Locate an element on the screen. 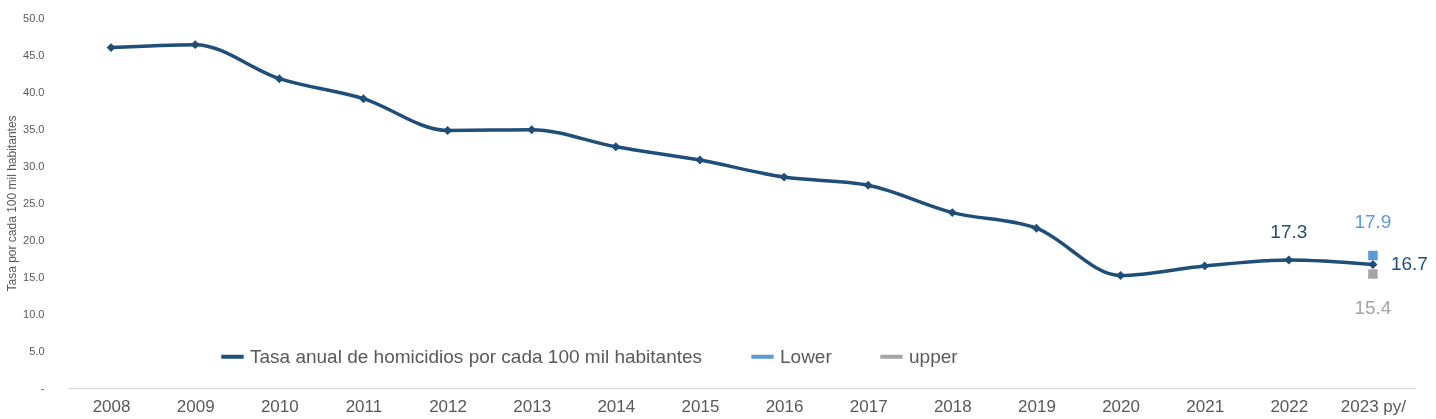 This screenshot has width=1436, height=419. y-tick-label: 5.0 is located at coordinates (37, 350).